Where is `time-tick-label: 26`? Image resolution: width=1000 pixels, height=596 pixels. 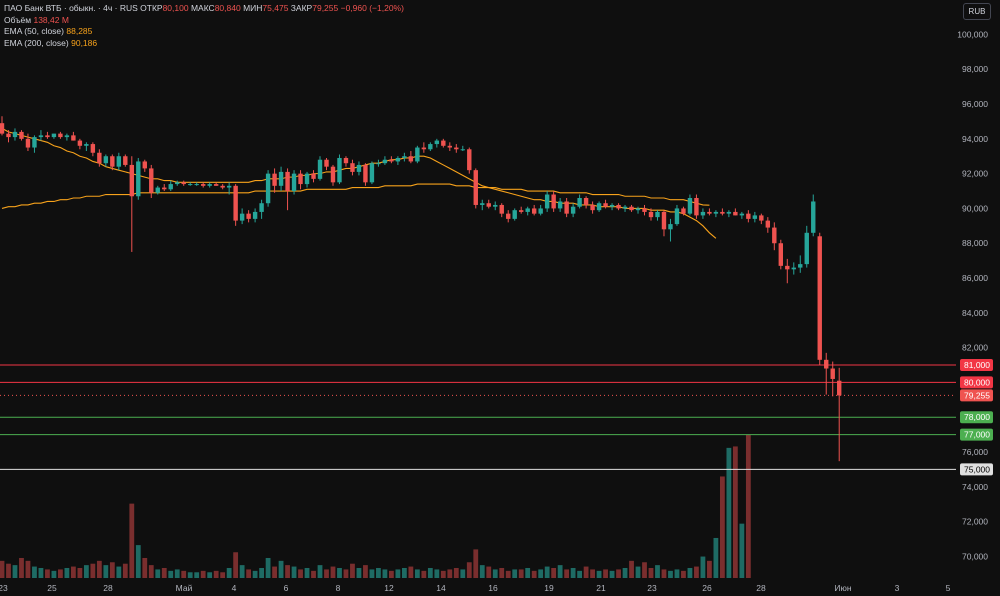 time-tick-label: 26 is located at coordinates (707, 588).